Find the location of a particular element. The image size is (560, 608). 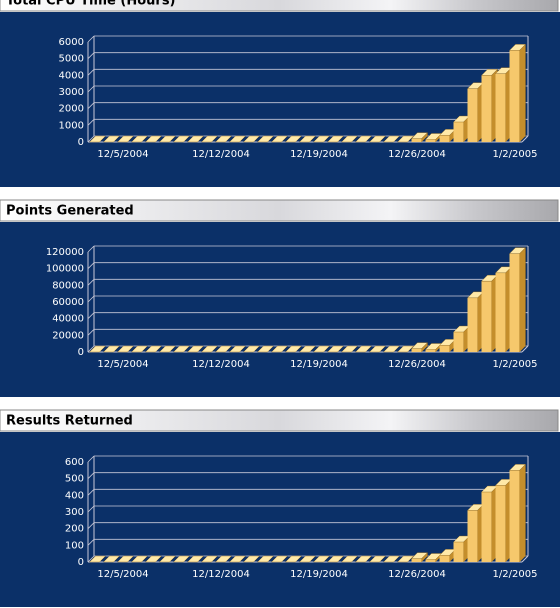

y-tick-label: 100000 is located at coordinates (65, 269).